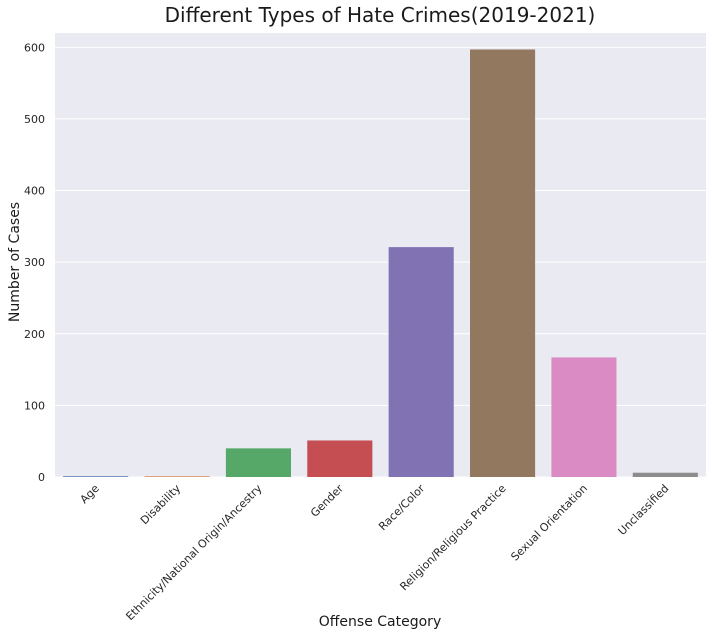 The height and width of the screenshot is (635, 713). Describe the element at coordinates (584, 417) in the screenshot. I see `bar-sexual-orientation` at that location.